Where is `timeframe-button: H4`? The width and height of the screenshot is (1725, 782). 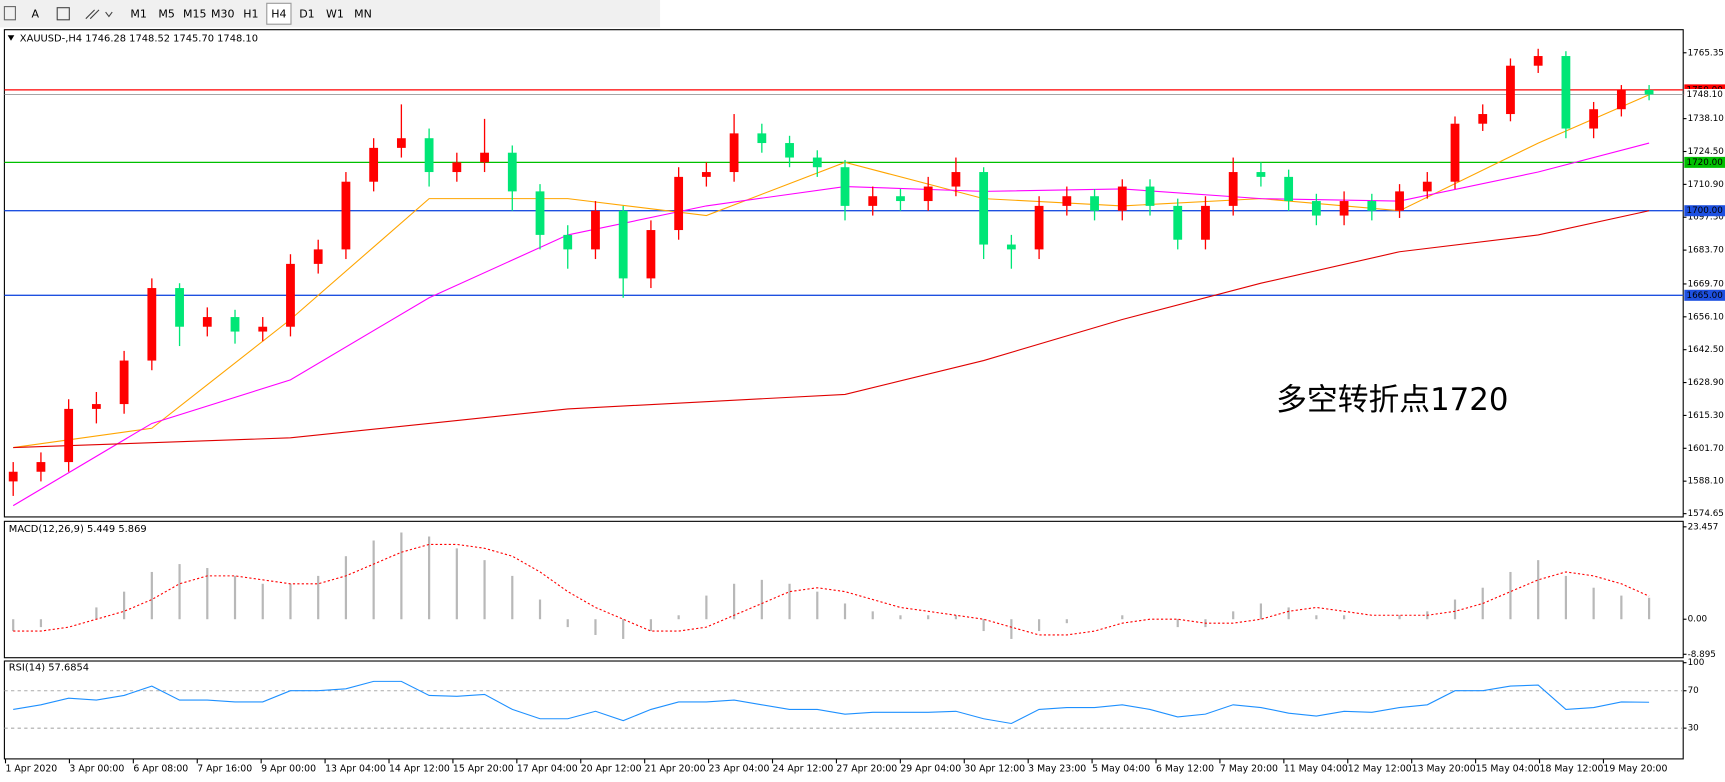 timeframe-button: H4 is located at coordinates (278, 13).